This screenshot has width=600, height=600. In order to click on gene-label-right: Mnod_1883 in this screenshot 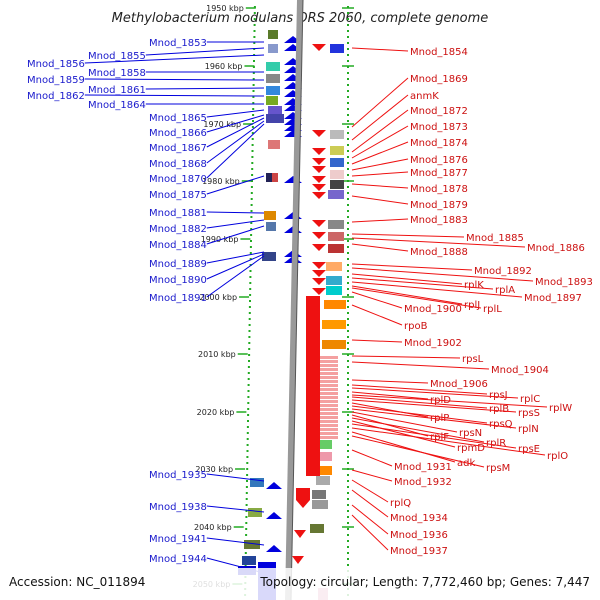, I will do `click(439, 220)`.